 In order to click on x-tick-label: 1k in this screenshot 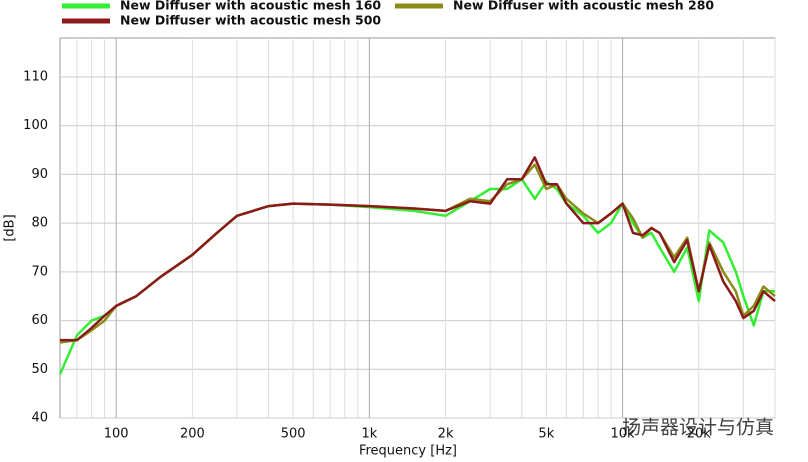, I will do `click(369, 434)`.